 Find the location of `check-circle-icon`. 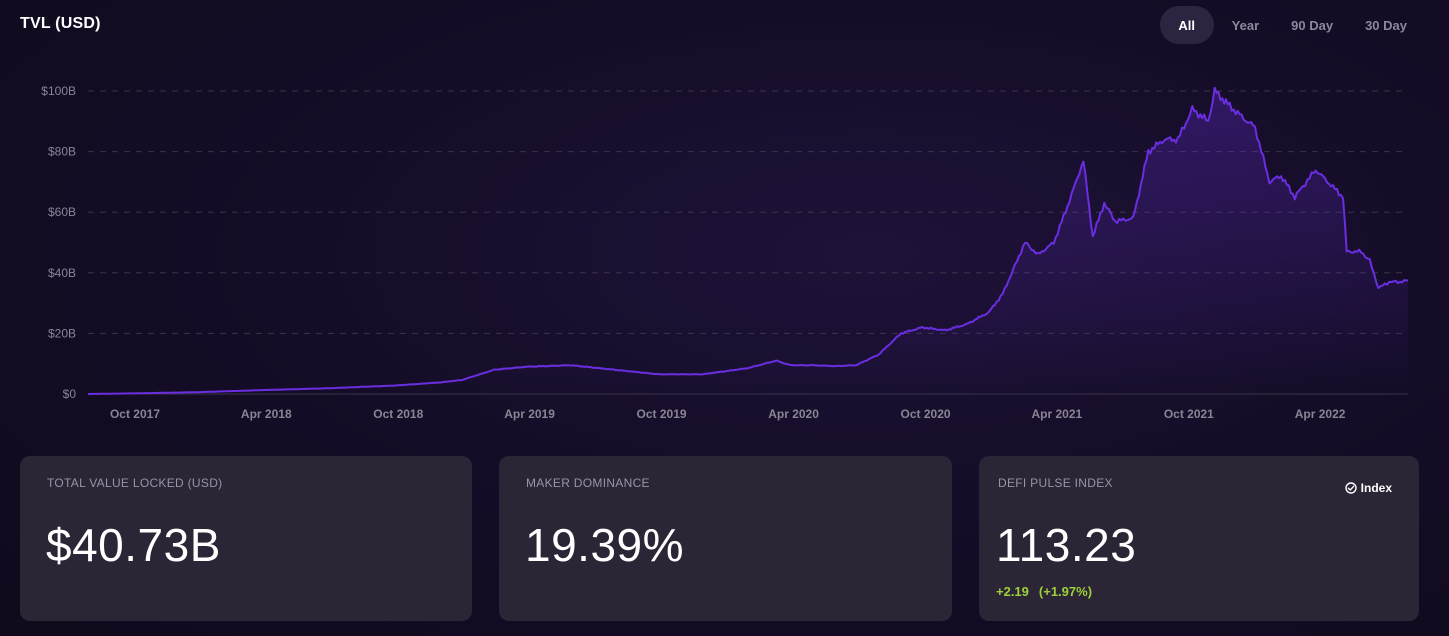

check-circle-icon is located at coordinates (1350, 488).